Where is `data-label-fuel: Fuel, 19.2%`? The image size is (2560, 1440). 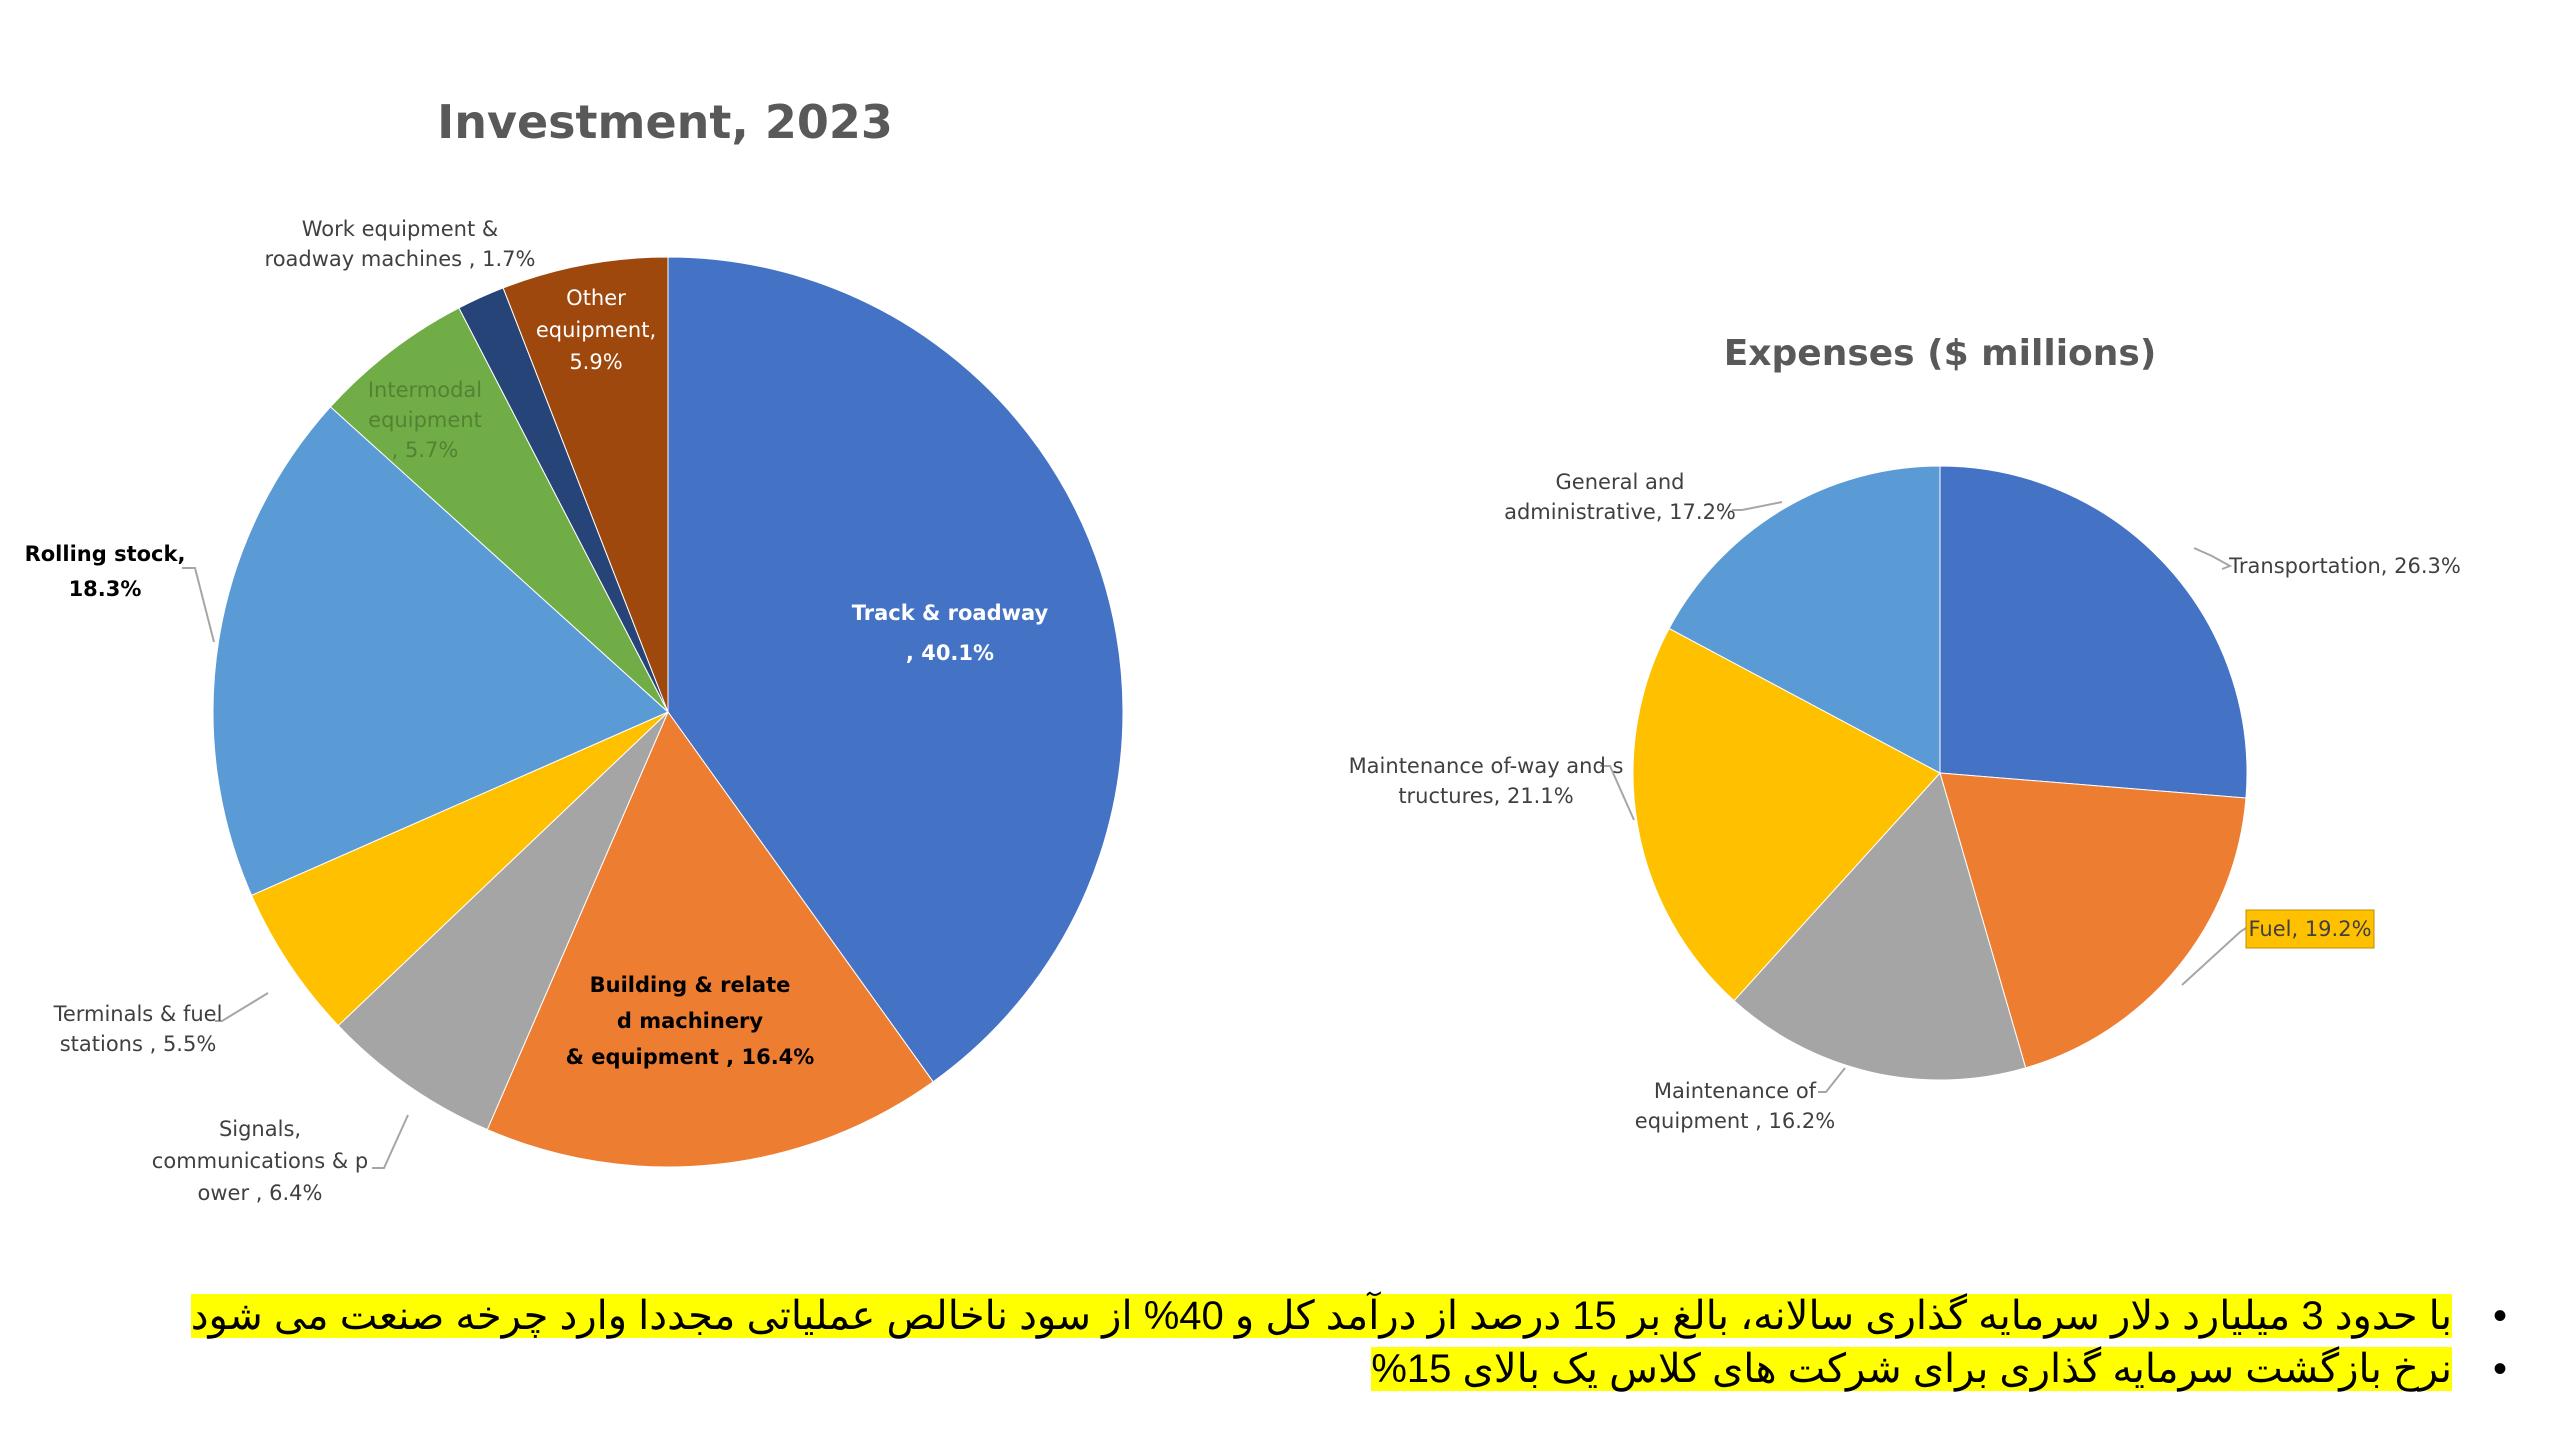
data-label-fuel: Fuel, 19.2% is located at coordinates (2309, 929).